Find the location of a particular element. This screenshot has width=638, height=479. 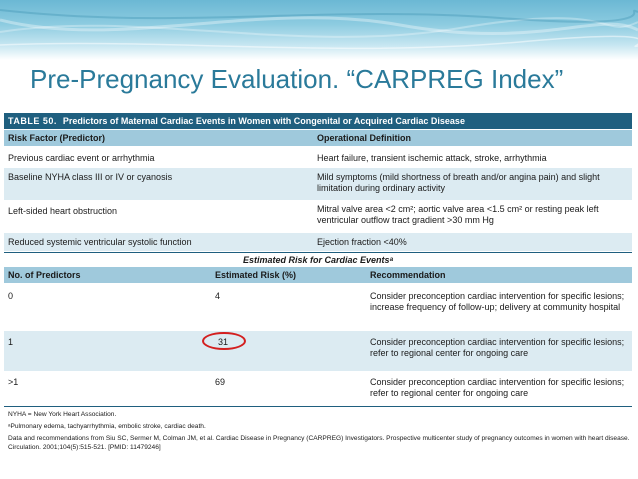

predictor-definition: Ejection fraction <40% is located at coordinates (362, 242).